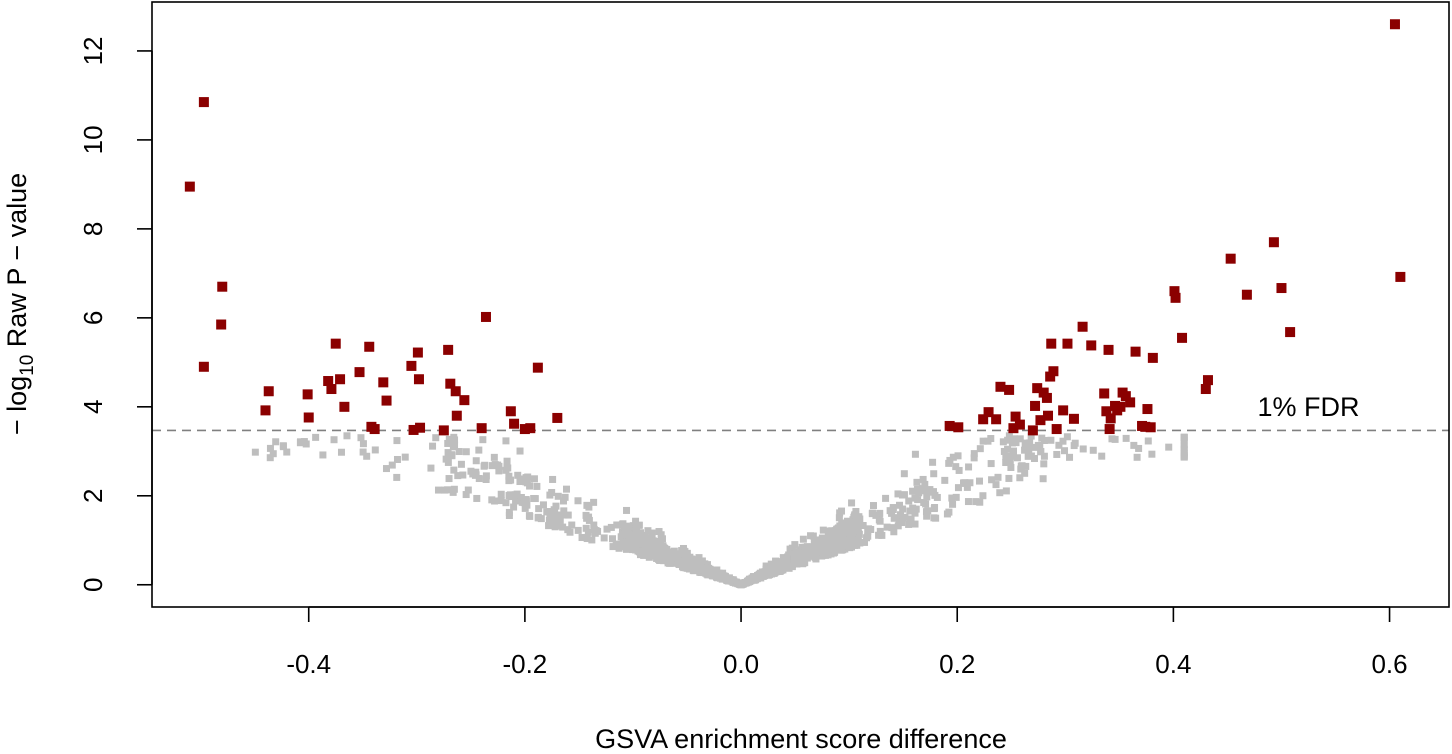  What do you see at coordinates (308, 664) in the screenshot?
I see `x-tick-label: -0.4` at bounding box center [308, 664].